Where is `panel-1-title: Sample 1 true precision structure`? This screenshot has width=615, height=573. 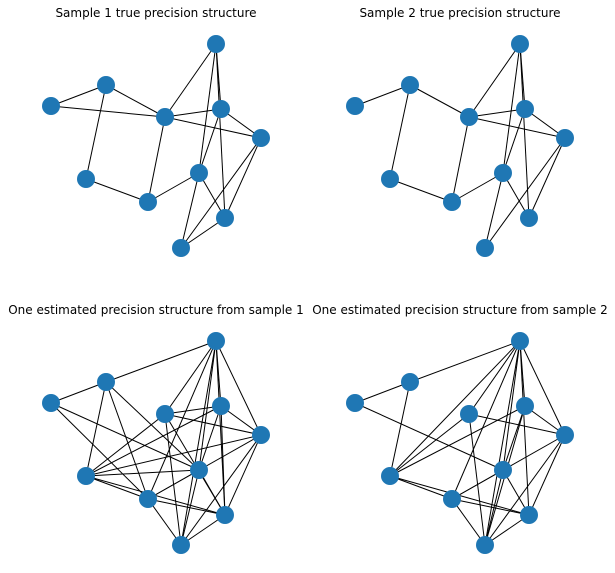 panel-1-title: Sample 1 true precision structure is located at coordinates (155, 13).